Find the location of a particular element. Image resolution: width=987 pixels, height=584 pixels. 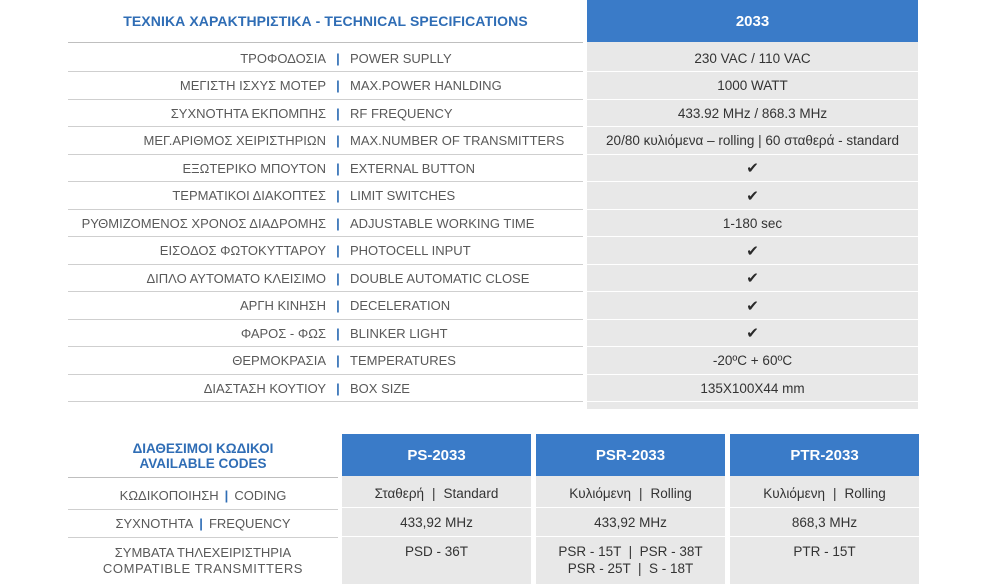

transmitter-models: PTR - 15T is located at coordinates (824, 551).